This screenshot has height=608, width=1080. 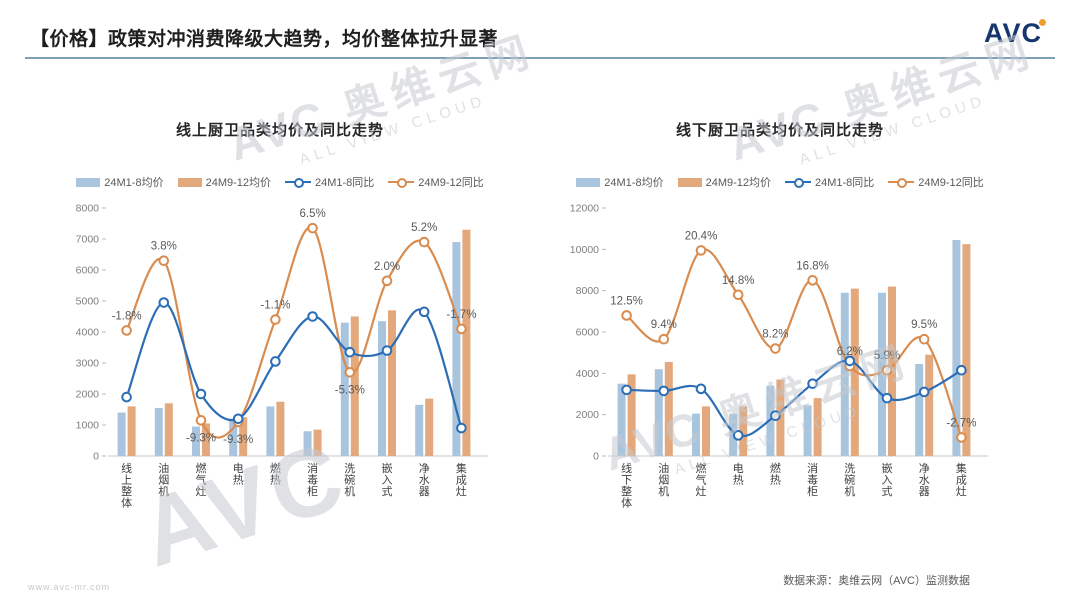 I want to click on yoy-label: 9.4%, so click(x=664, y=325).